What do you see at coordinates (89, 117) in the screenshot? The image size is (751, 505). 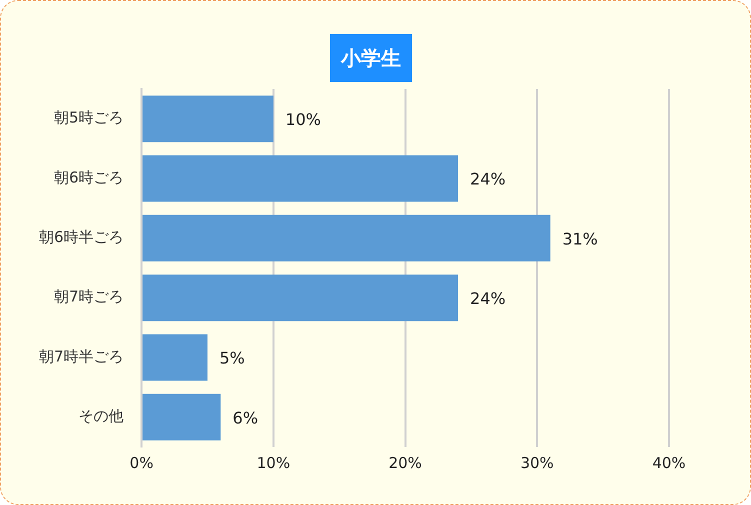 I see `y-tick-label: 朝5時ごろ` at bounding box center [89, 117].